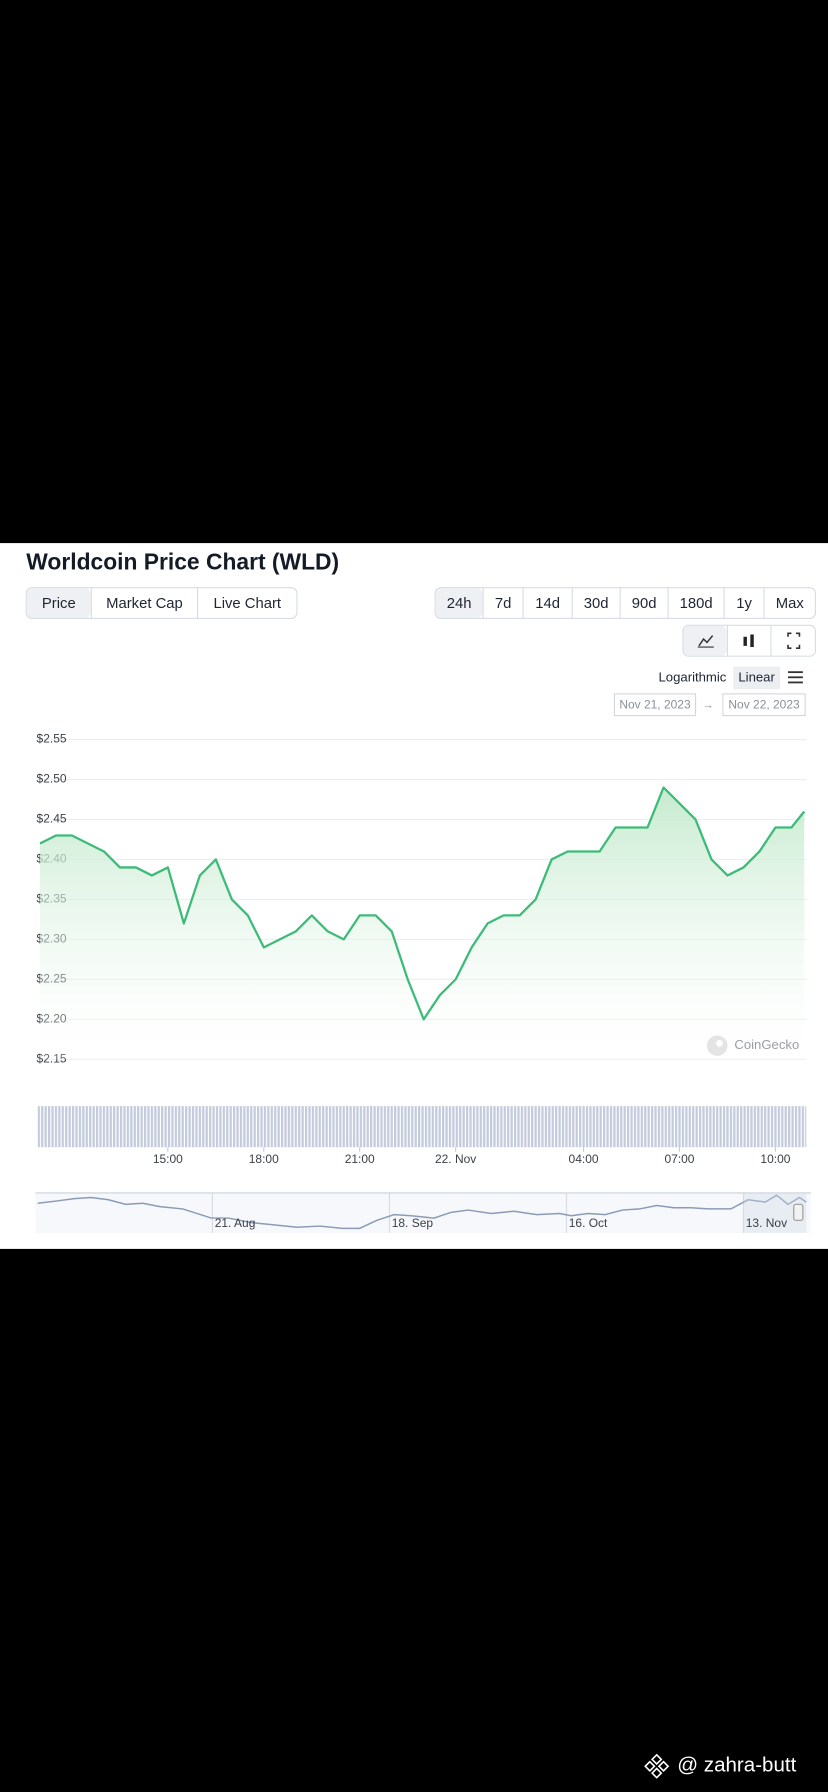 This screenshot has height=1792, width=828. I want to click on x-tick-label: 07:00, so click(679, 1159).